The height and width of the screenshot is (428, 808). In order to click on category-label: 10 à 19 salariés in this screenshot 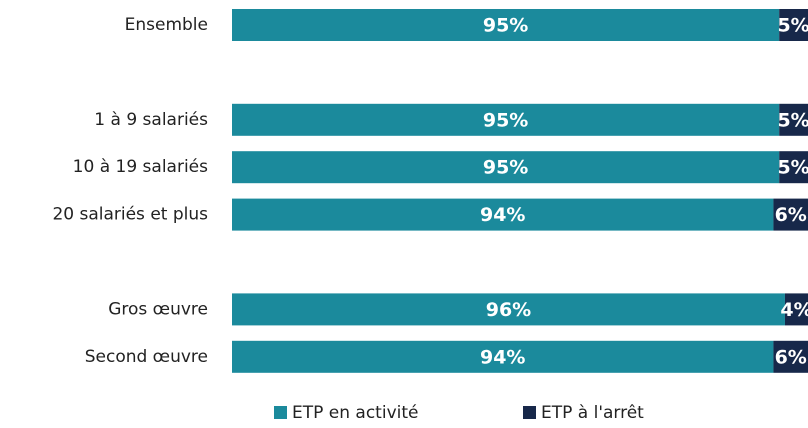, I will do `click(140, 167)`.